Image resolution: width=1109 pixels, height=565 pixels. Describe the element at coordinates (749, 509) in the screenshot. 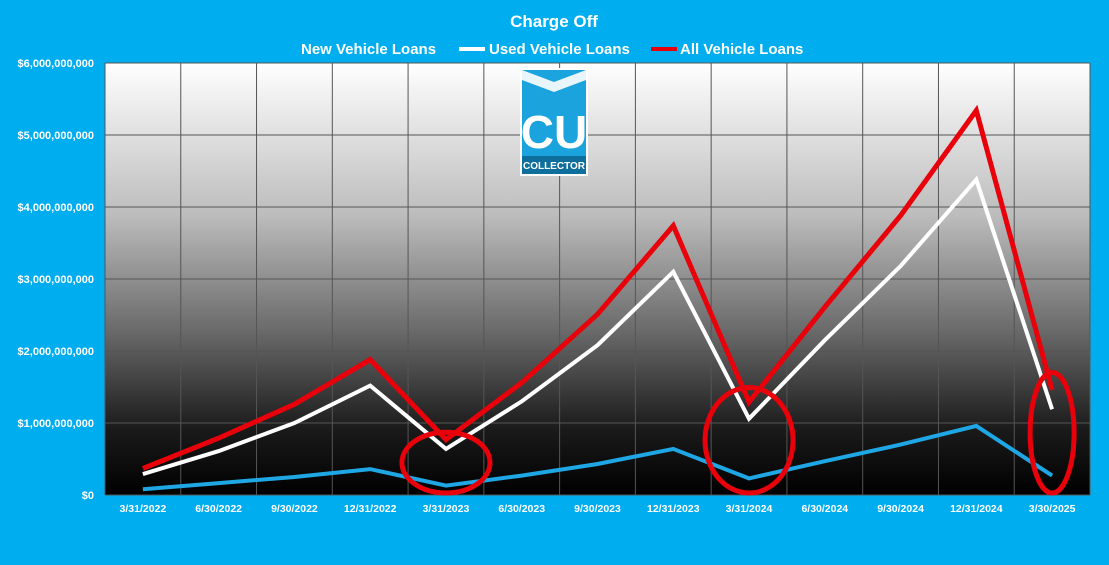

I see `x-tick-label: 3/31/2024` at that location.